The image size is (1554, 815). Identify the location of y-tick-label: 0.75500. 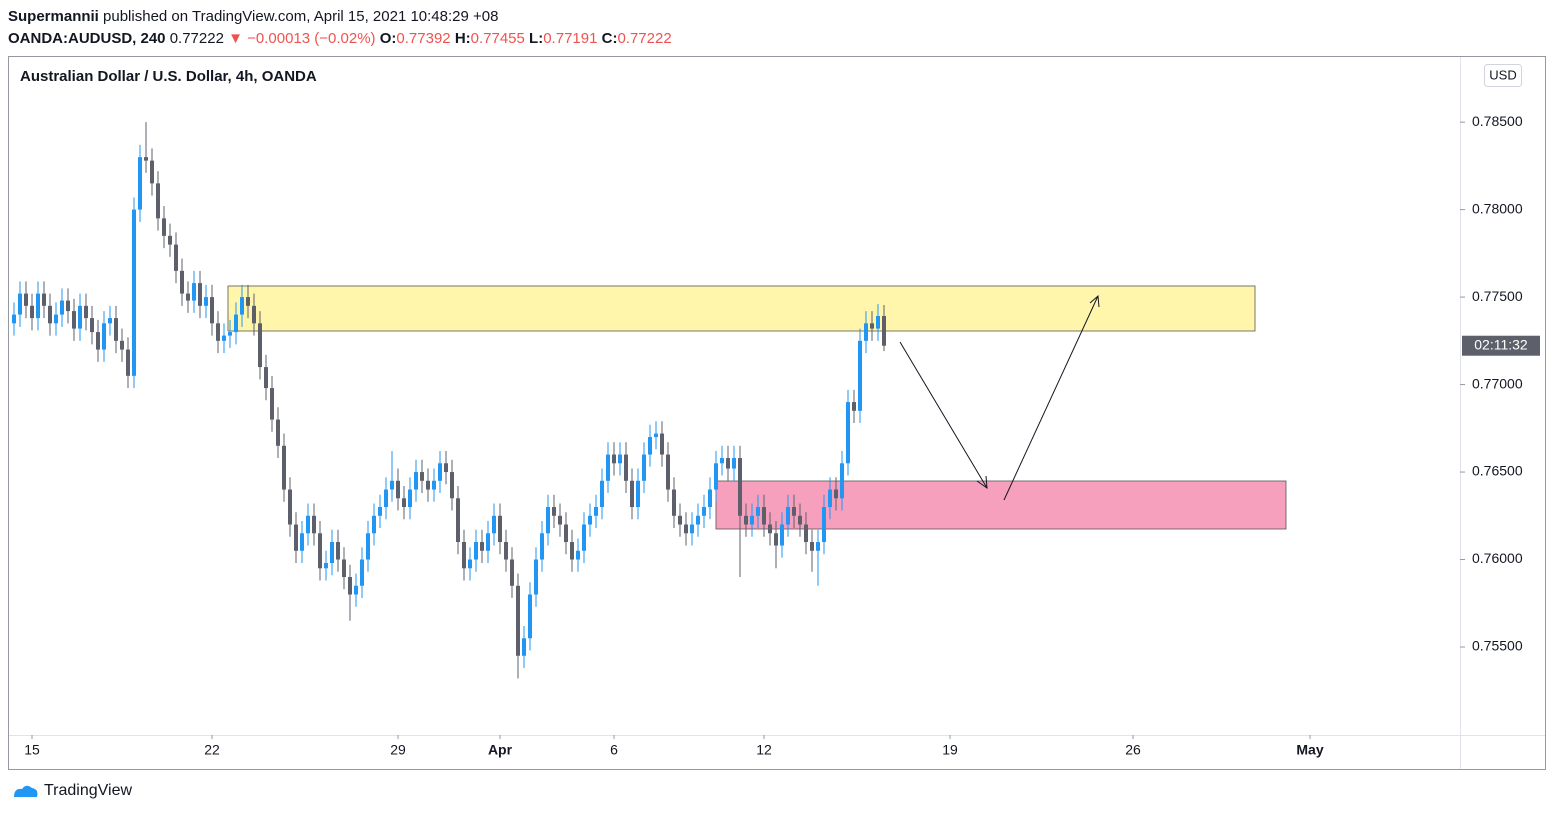
(1497, 646).